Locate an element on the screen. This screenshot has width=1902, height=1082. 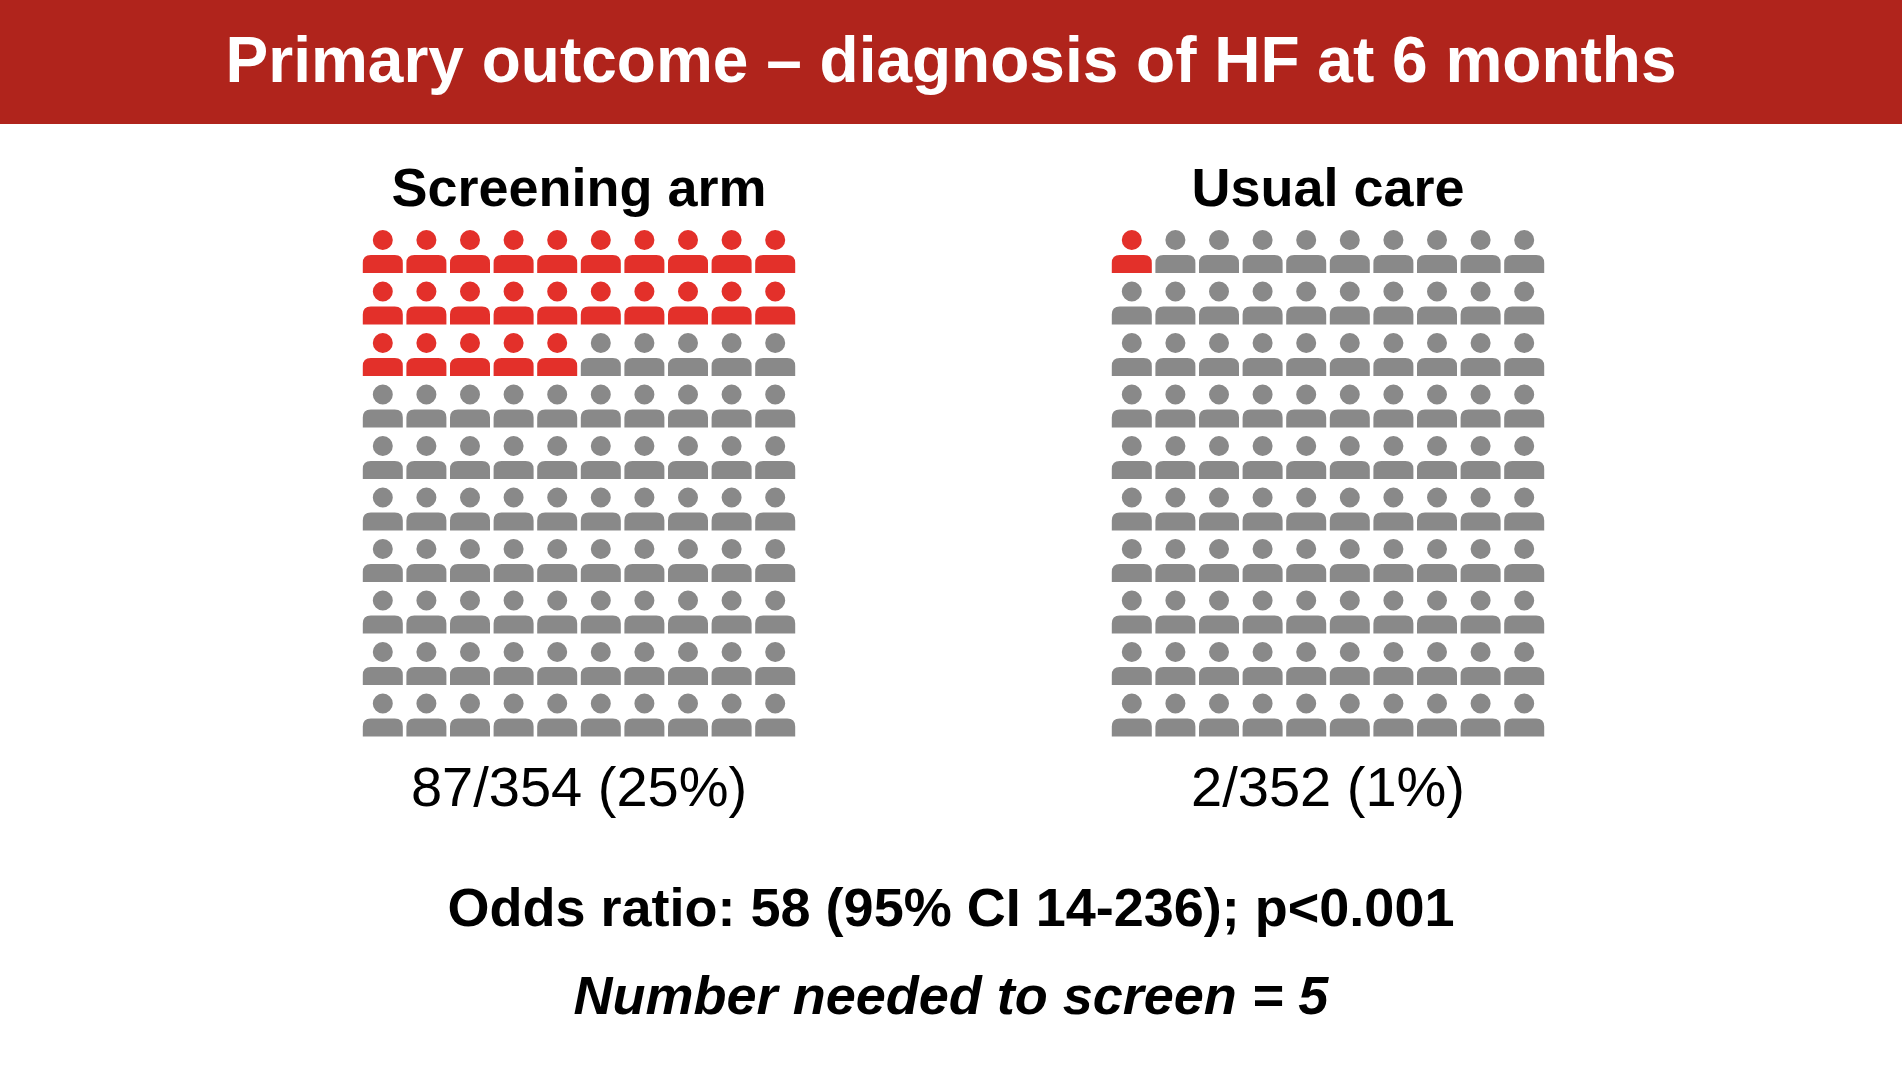
text: Usual care is located at coordinates (1328, 187).